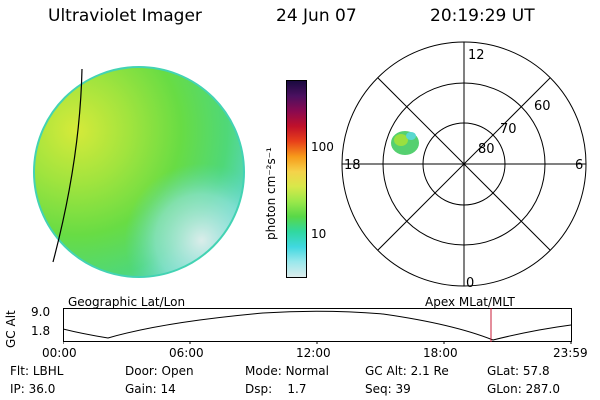  Describe the element at coordinates (313, 353) in the screenshot. I see `strip-xtick-1200: 12:00` at that location.